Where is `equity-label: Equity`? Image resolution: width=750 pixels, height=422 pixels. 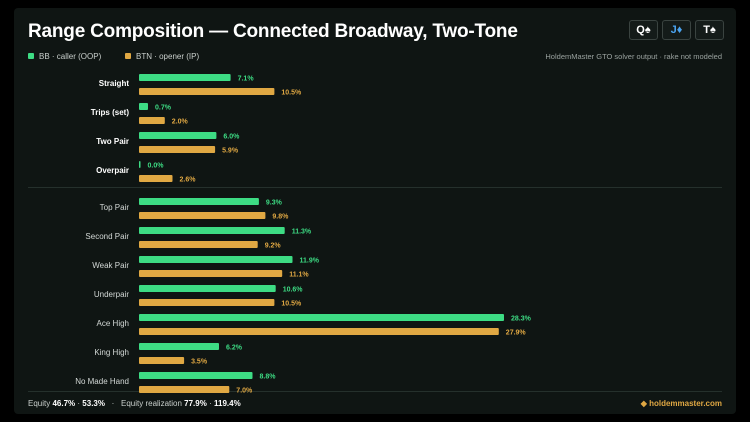
equity-label: Equity is located at coordinates (39, 403).